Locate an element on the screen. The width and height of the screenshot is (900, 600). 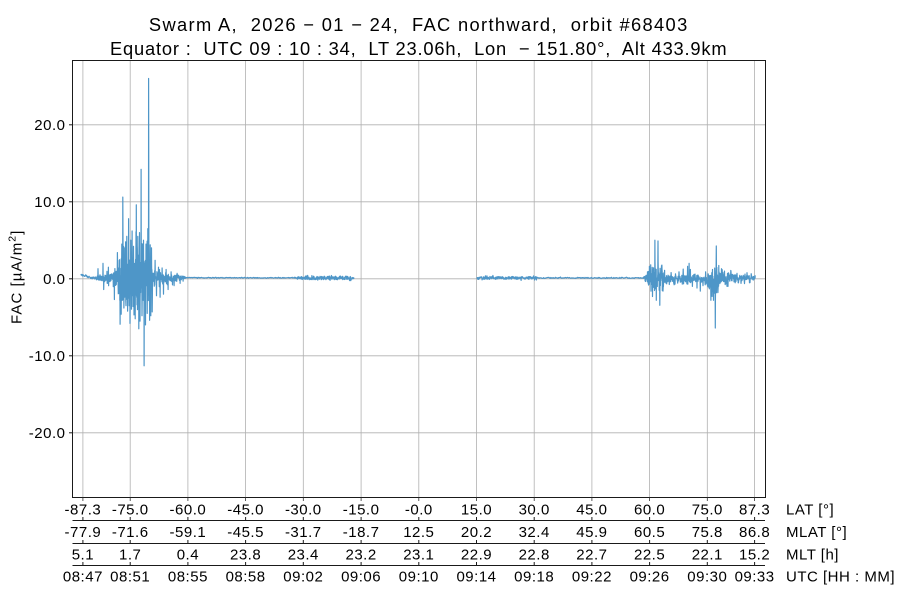
svg-text: MLAT [°] is located at coordinates (816, 532).